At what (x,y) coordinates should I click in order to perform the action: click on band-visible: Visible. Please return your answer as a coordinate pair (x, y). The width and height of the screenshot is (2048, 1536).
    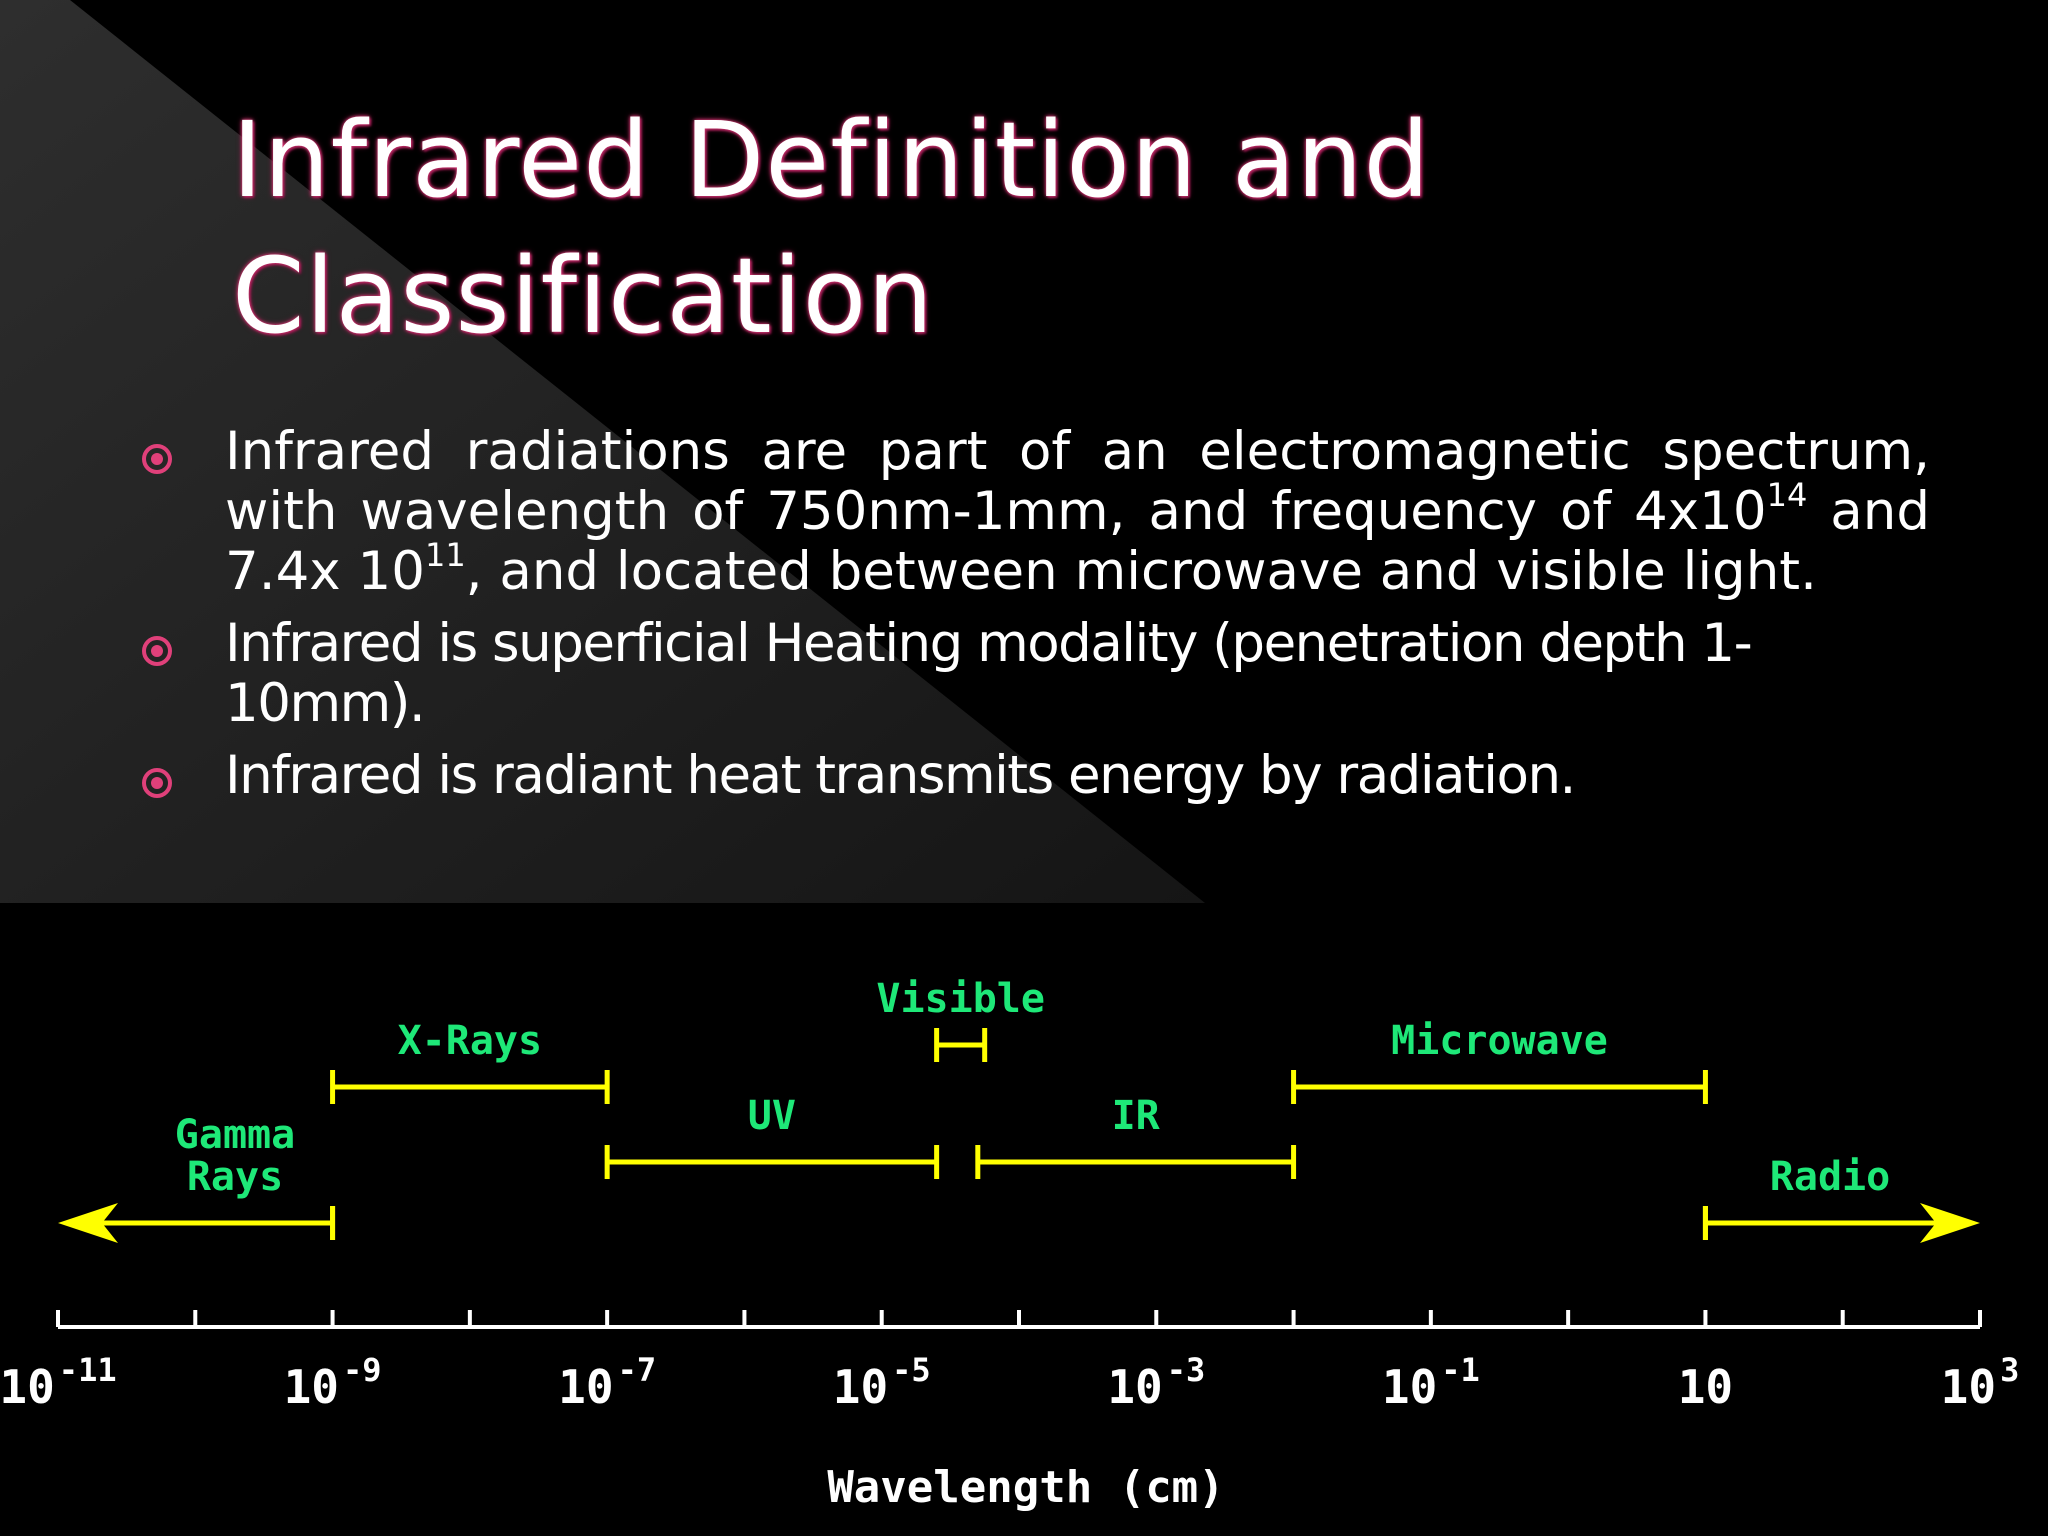
    Looking at the image, I should click on (960, 1019).